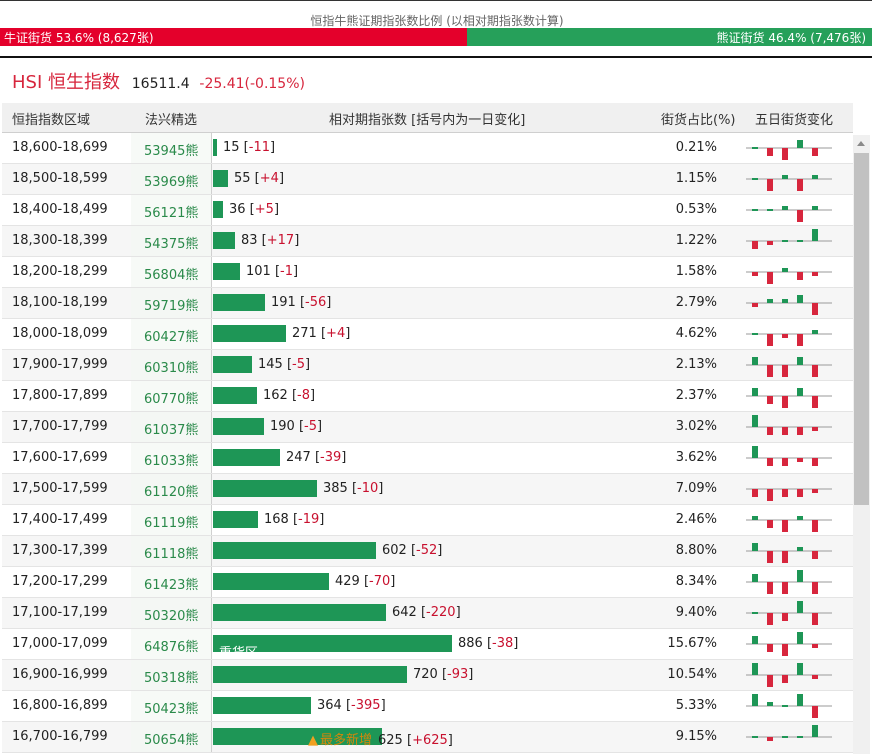 The height and width of the screenshot is (754, 874). Describe the element at coordinates (171, 306) in the screenshot. I see `warrant-link: 59719熊` at that location.